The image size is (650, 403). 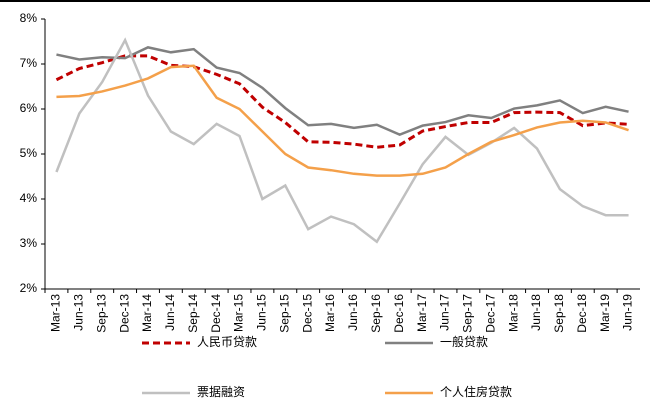 I want to click on y-tick-label: 6%, so click(x=29, y=108).